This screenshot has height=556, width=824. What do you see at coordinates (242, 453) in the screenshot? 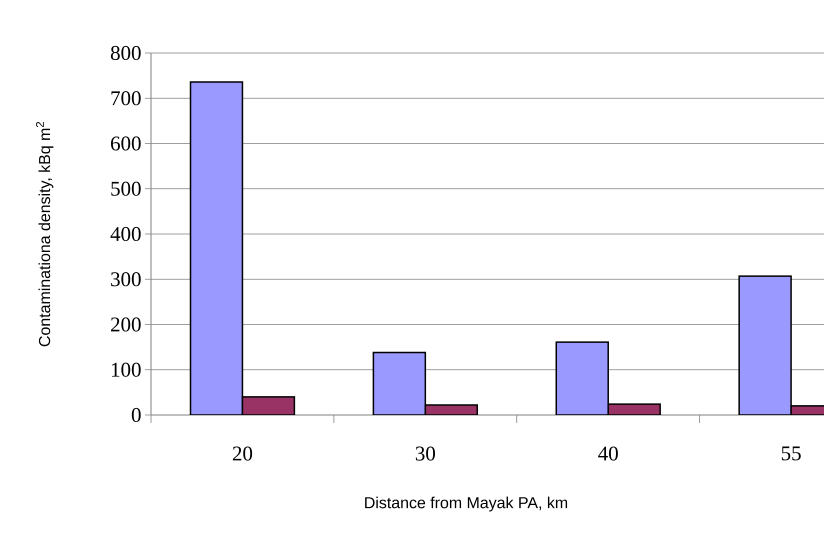
I see `x-tick-label: 20` at bounding box center [242, 453].